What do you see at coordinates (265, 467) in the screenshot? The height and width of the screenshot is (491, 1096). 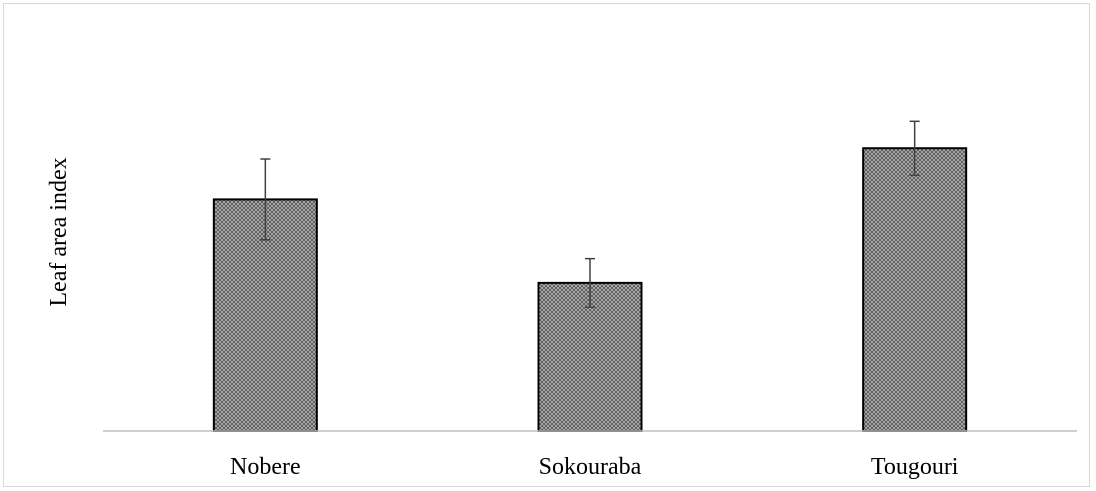 I see `x-tick-label-nobere: Nobere` at bounding box center [265, 467].